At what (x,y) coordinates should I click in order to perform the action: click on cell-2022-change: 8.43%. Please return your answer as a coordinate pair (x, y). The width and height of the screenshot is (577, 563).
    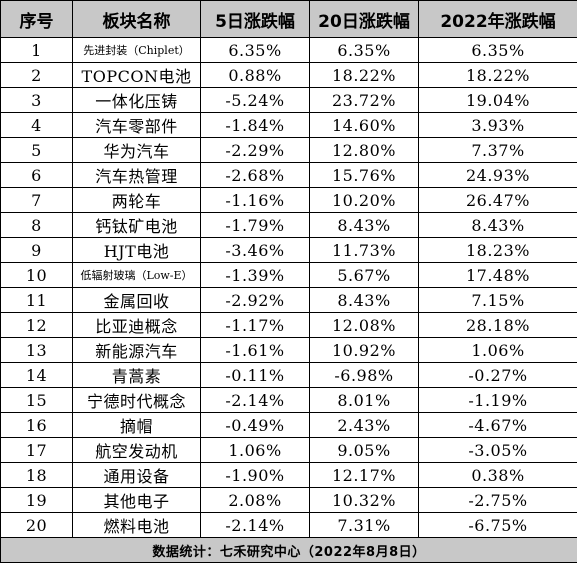
    Looking at the image, I should click on (498, 225).